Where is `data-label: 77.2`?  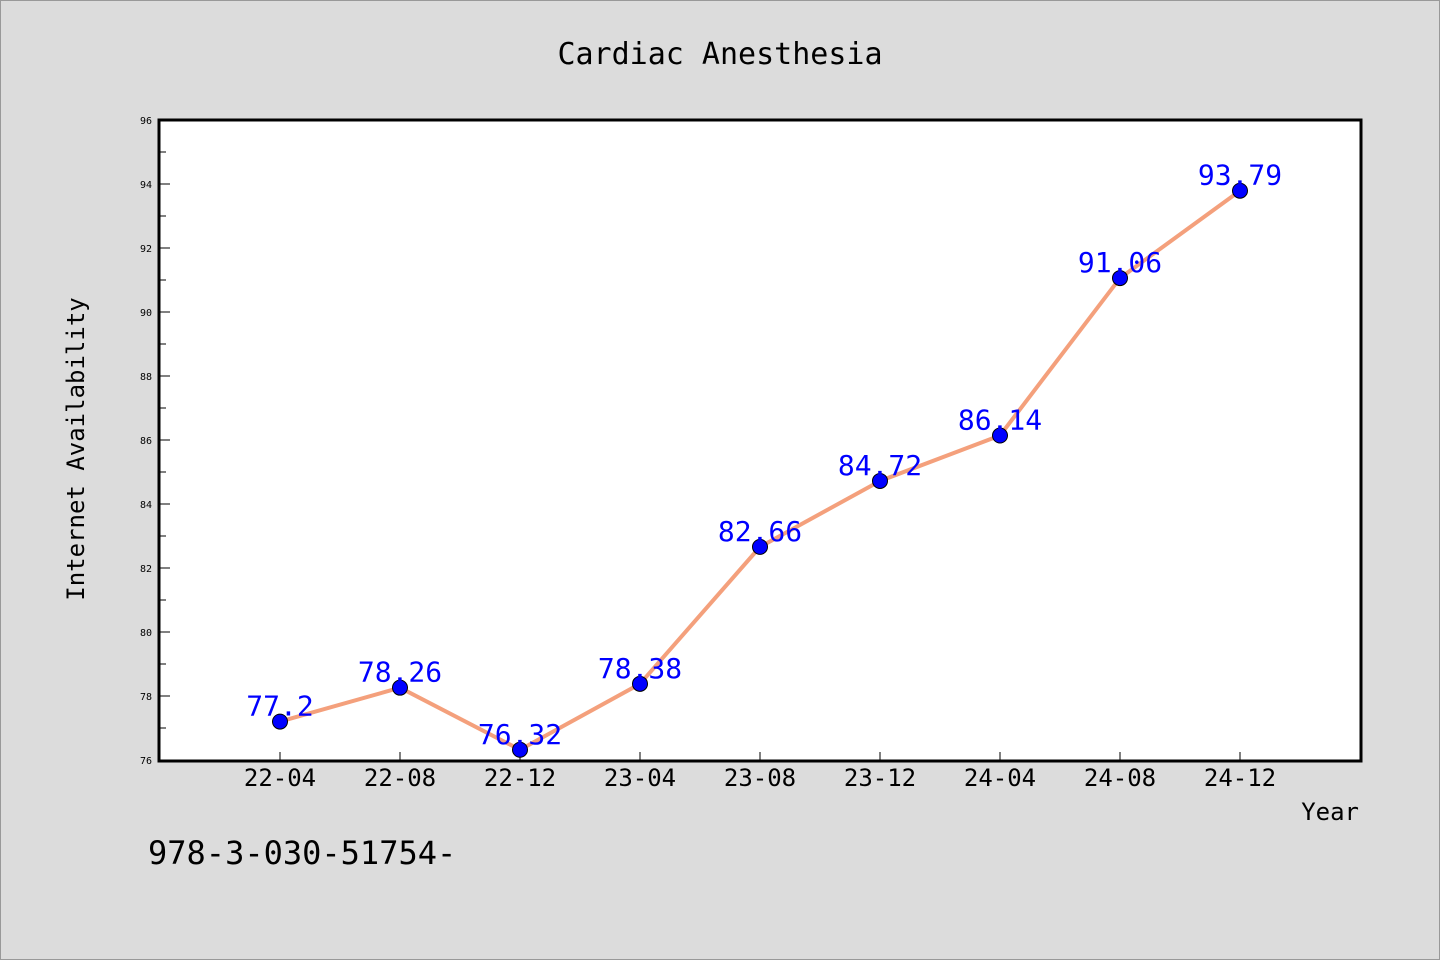 data-label: 77.2 is located at coordinates (279, 706).